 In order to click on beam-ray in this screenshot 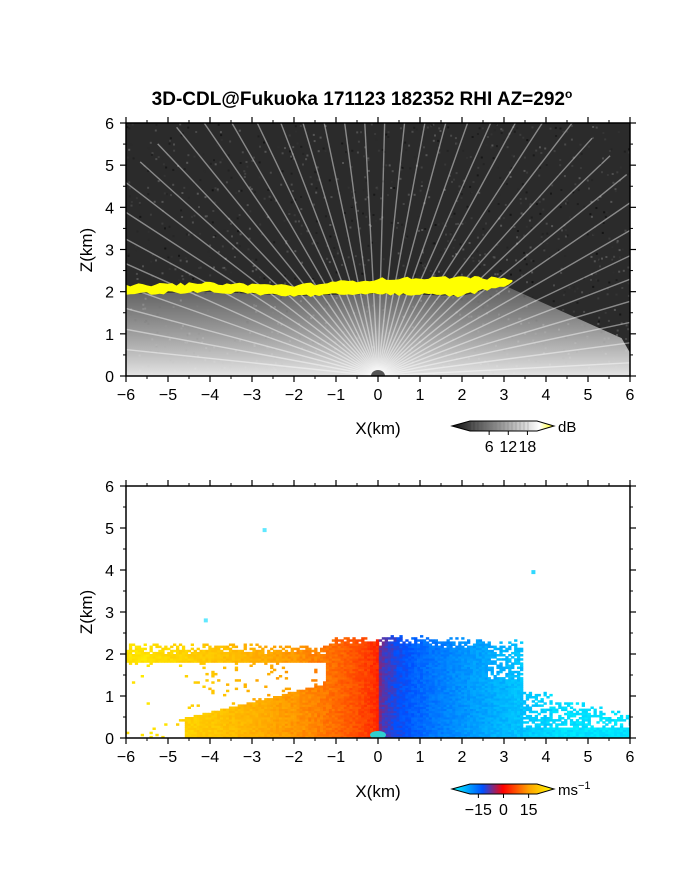, I will do `click(503, 288)`.